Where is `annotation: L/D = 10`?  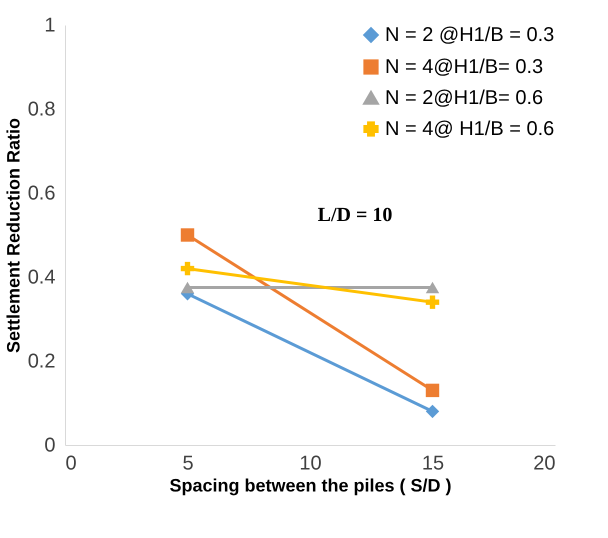 annotation: L/D = 10 is located at coordinates (355, 215).